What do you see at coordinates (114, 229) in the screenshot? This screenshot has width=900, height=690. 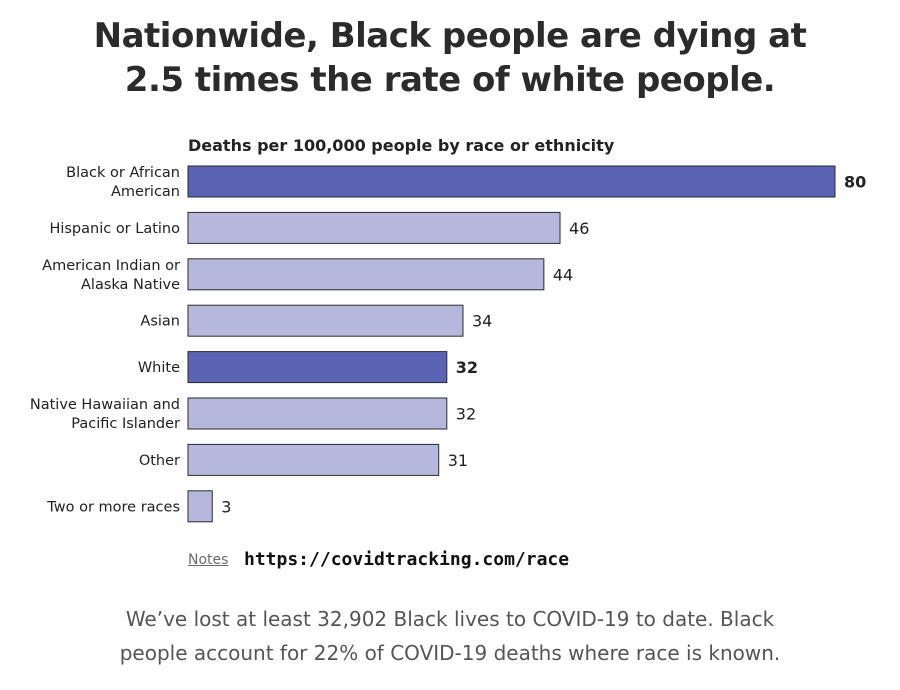 I see `category-label: Hispanic or Latino` at bounding box center [114, 229].